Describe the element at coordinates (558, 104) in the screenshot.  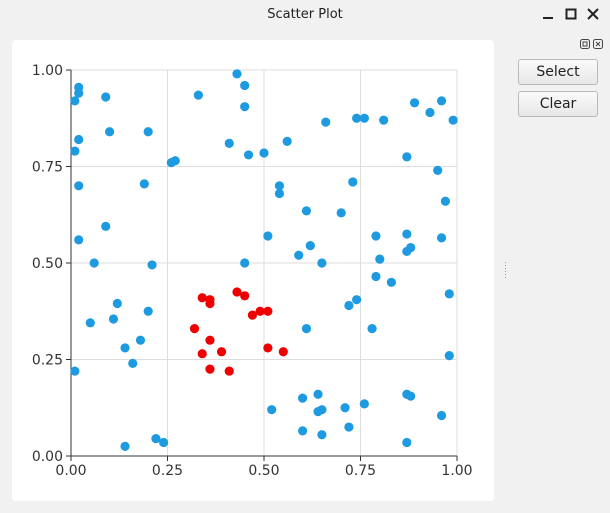
I see `clear-button: Clear` at that location.